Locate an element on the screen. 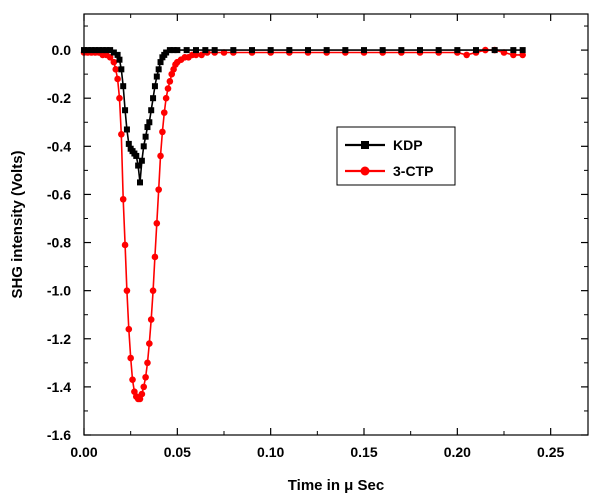 Image resolution: width=591 pixels, height=499 pixels. legend: KDP 3-CTP is located at coordinates (396, 156).